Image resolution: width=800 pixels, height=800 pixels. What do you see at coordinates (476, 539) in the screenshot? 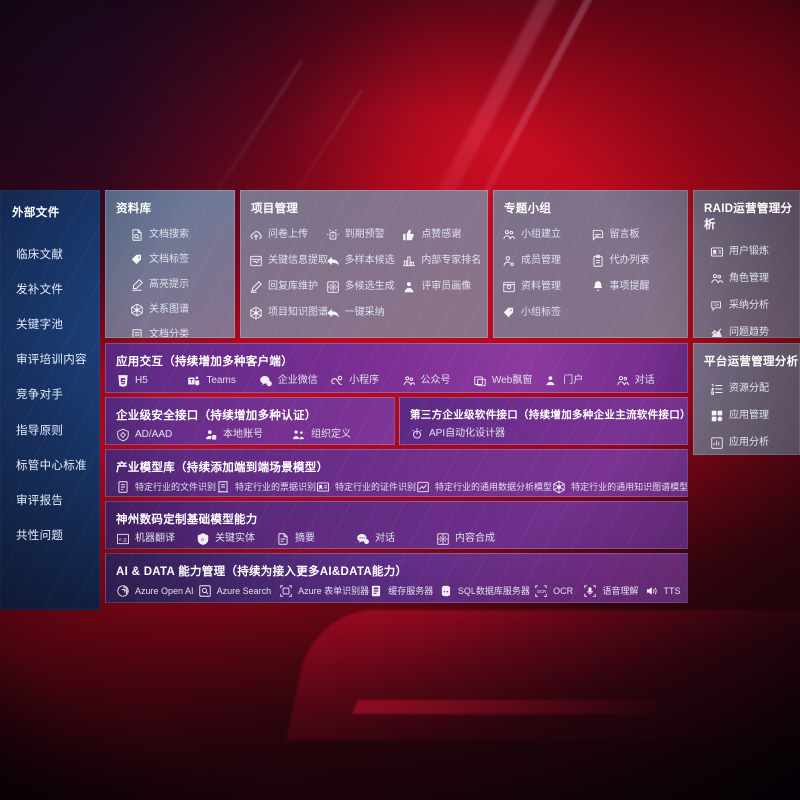
I see `item-neironghecheng: 内容合成` at bounding box center [476, 539].